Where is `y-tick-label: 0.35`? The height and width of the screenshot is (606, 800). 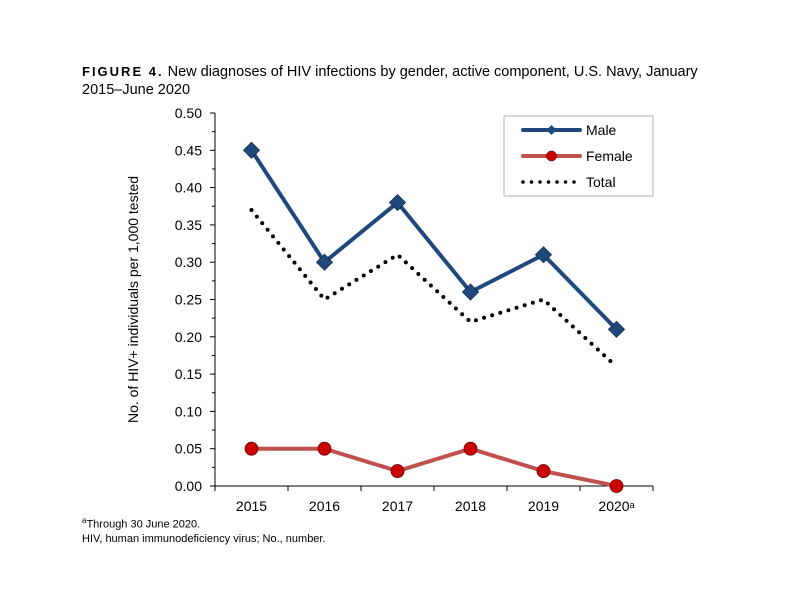 y-tick-label: 0.35 is located at coordinates (188, 225).